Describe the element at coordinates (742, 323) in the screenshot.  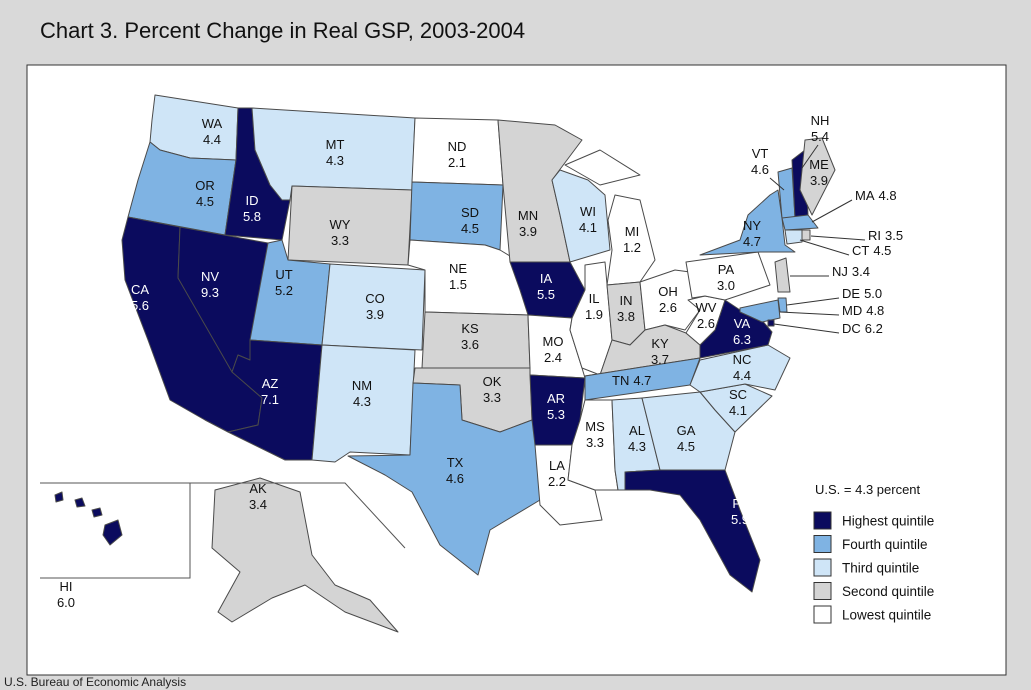
I see `state-code: VA` at that location.